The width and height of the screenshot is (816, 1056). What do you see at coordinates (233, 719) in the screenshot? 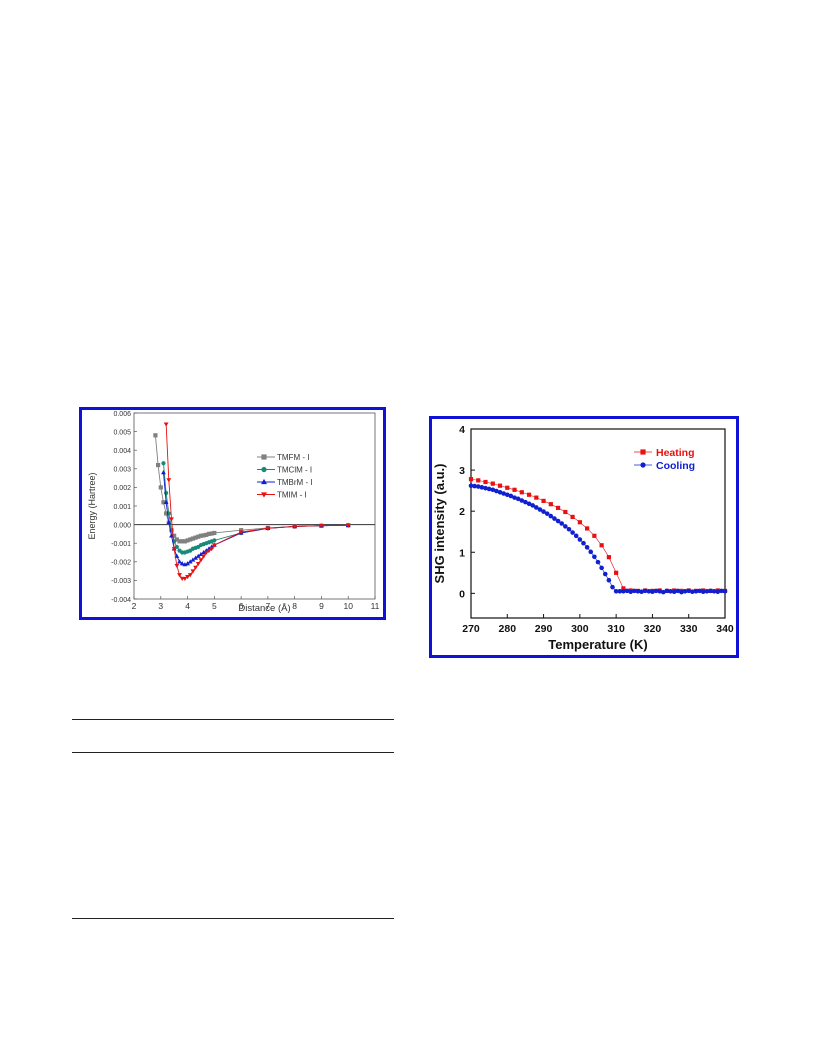
I see `table-top-rule` at bounding box center [233, 719].